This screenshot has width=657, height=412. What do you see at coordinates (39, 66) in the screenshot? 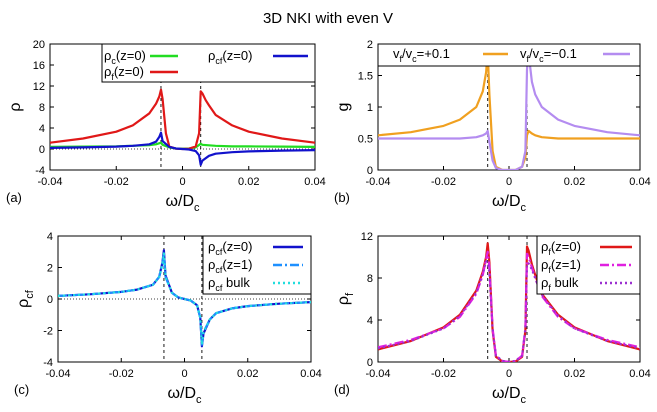
I see `y-tick-label: 16` at bounding box center [39, 66].